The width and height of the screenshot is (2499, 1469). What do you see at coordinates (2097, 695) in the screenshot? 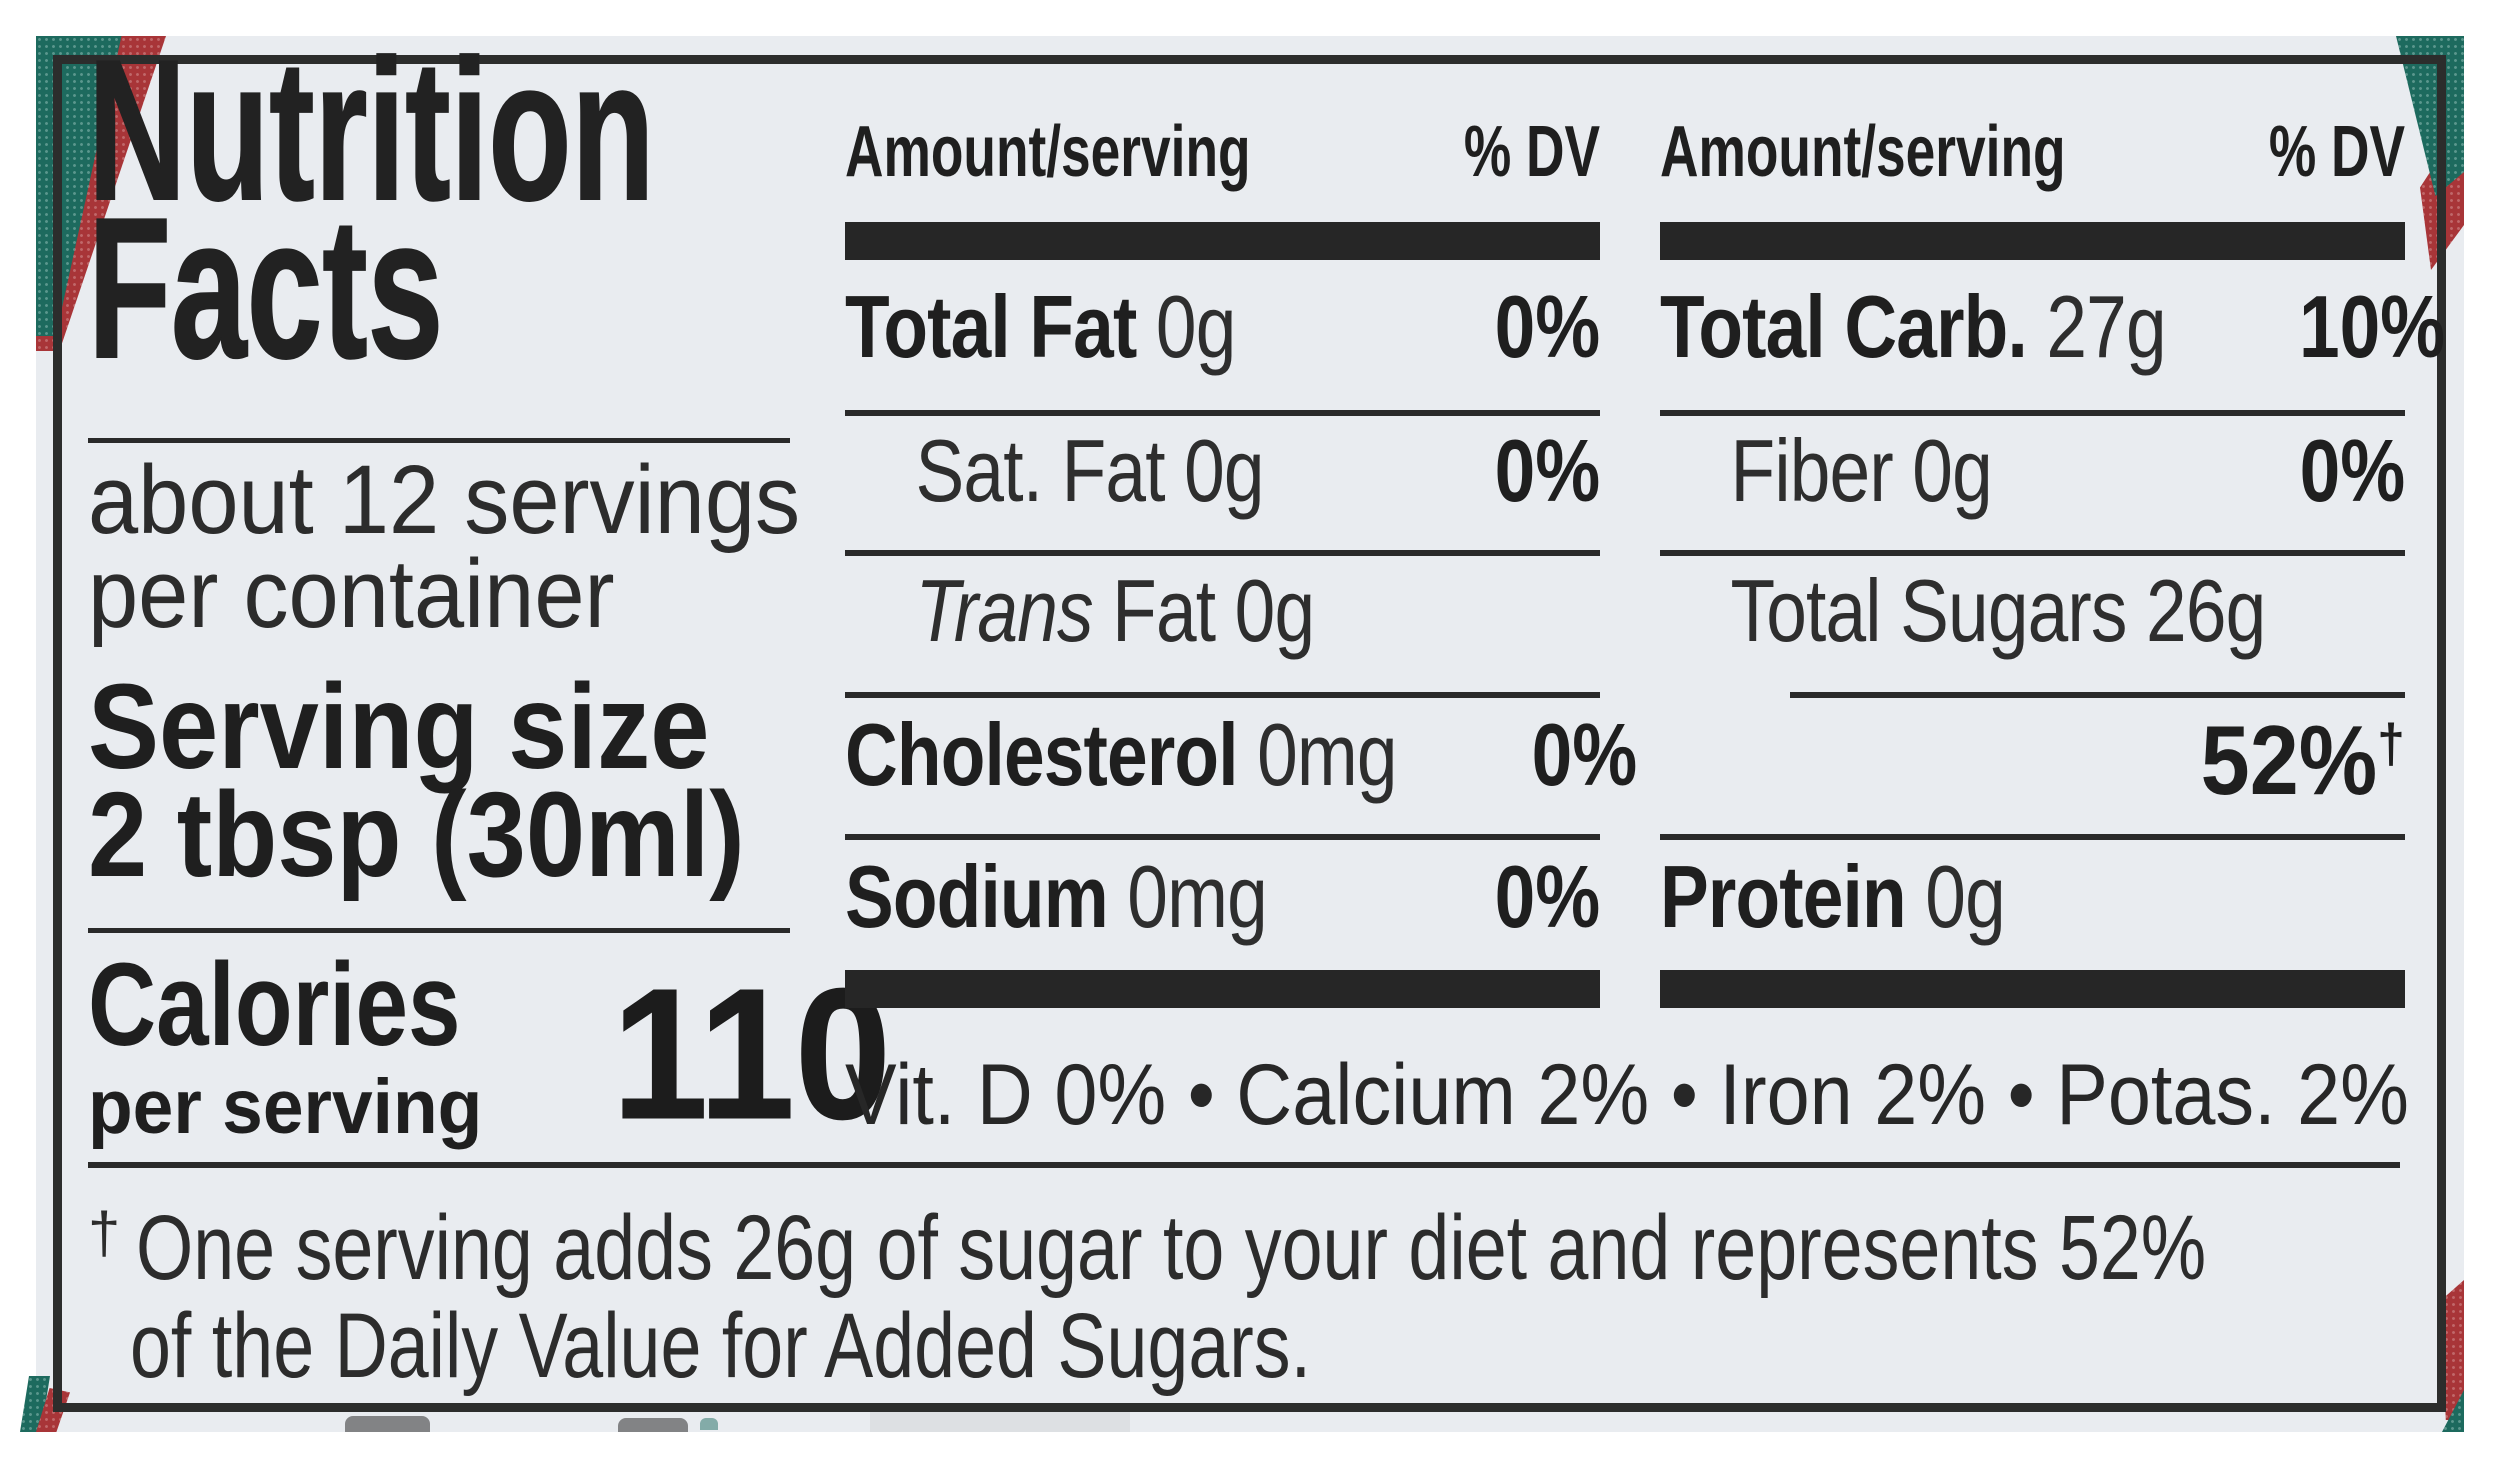
I see `divider-rule-short` at bounding box center [2097, 695].